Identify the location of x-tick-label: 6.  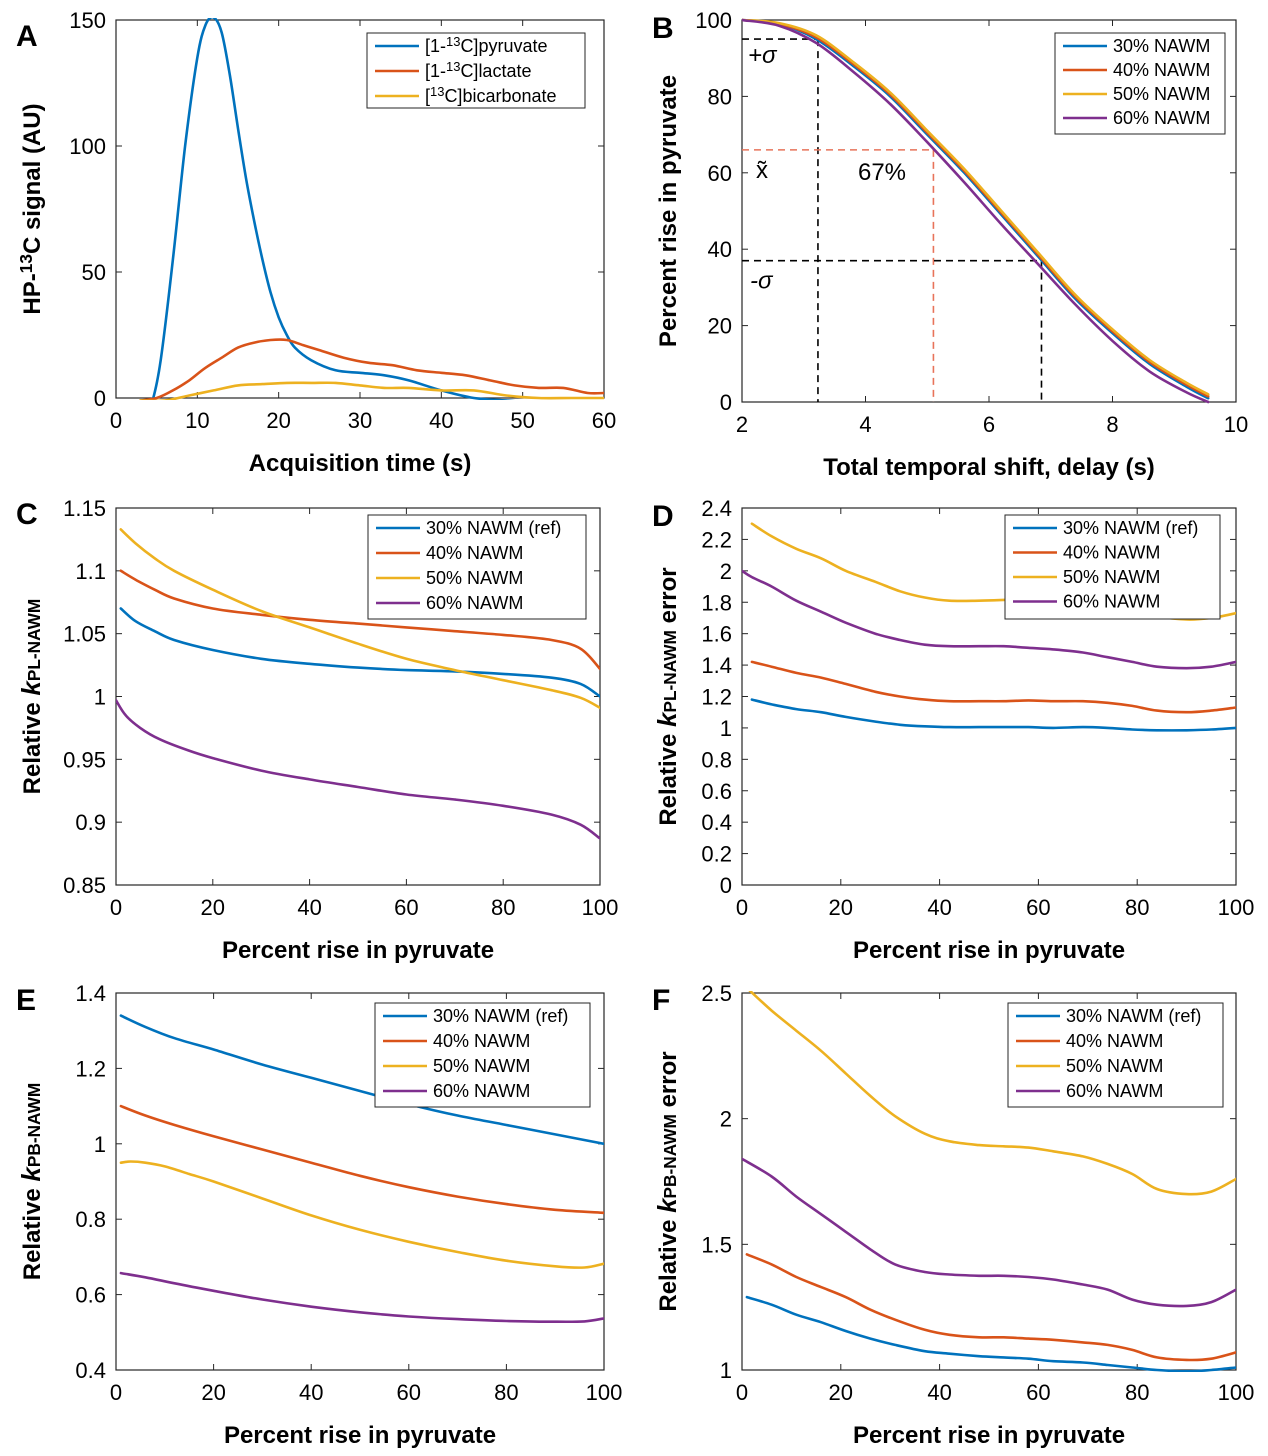
(989, 424).